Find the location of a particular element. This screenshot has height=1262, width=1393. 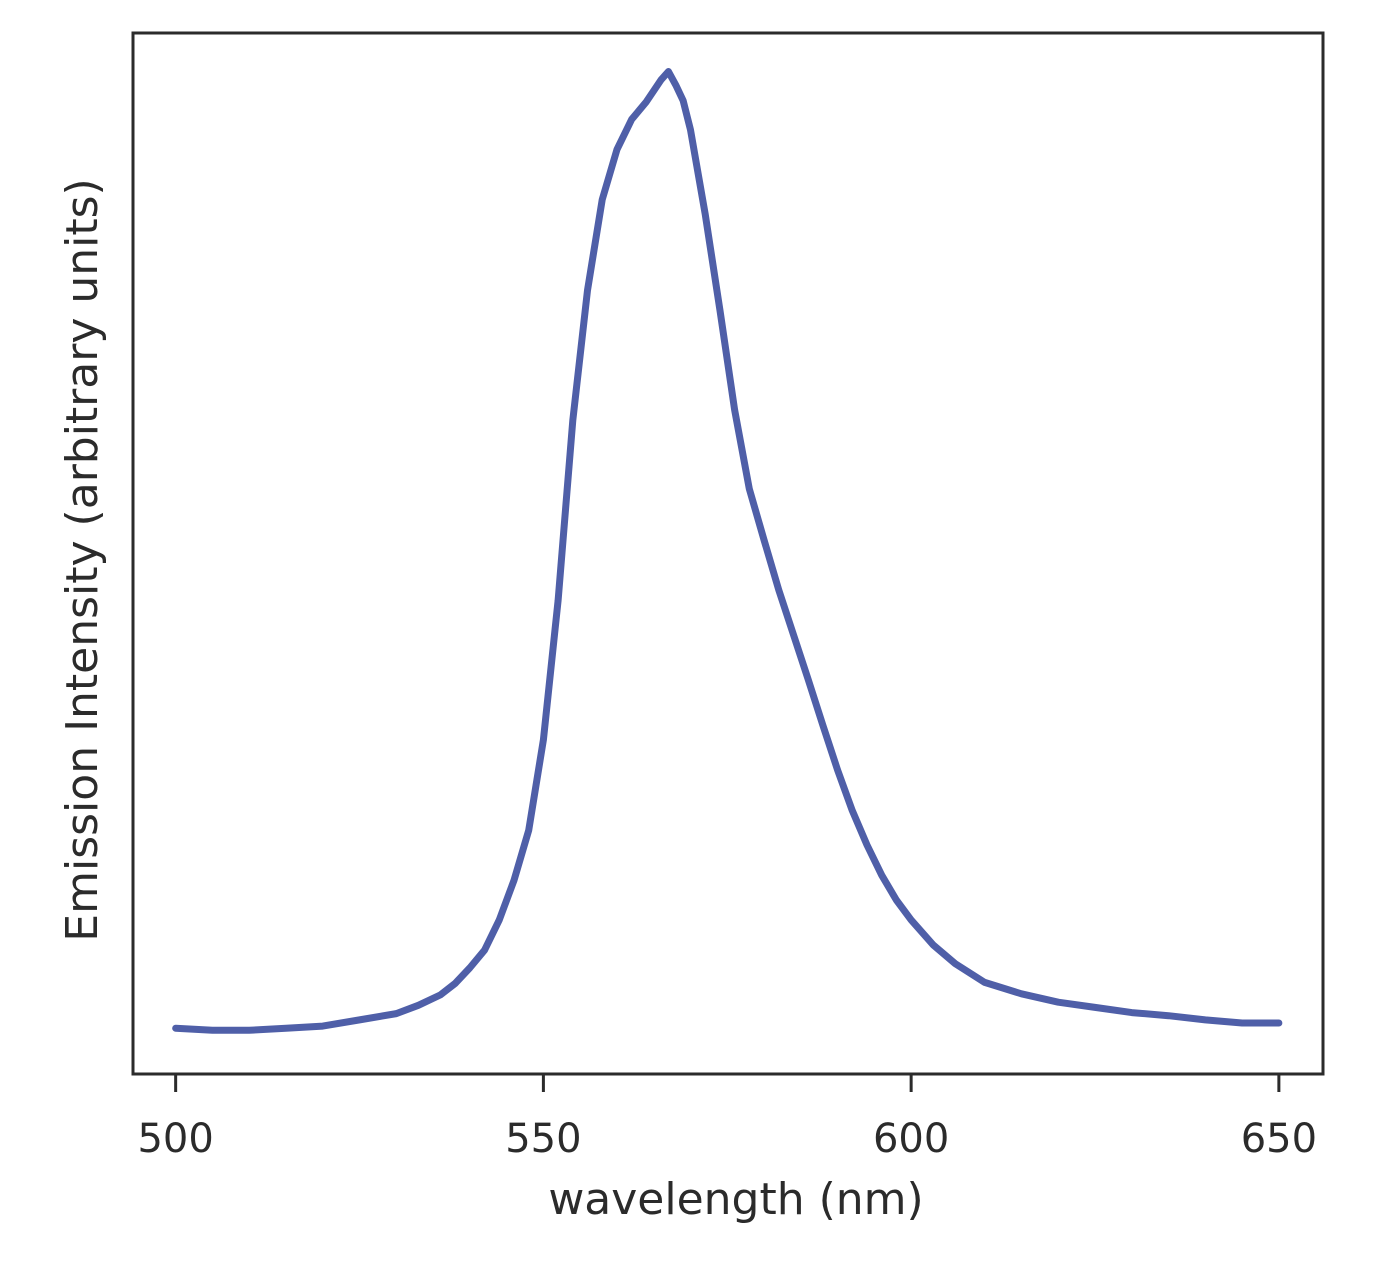

x-tick-label: 650 is located at coordinates (1279, 1139).